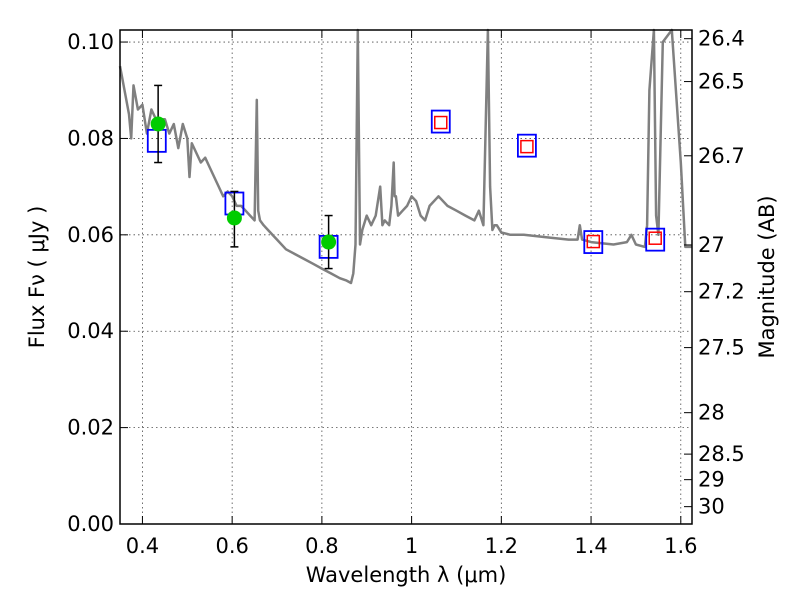 The width and height of the screenshot is (800, 600). Describe the element at coordinates (711, 480) in the screenshot. I see `right-tick-label: 29` at that location.